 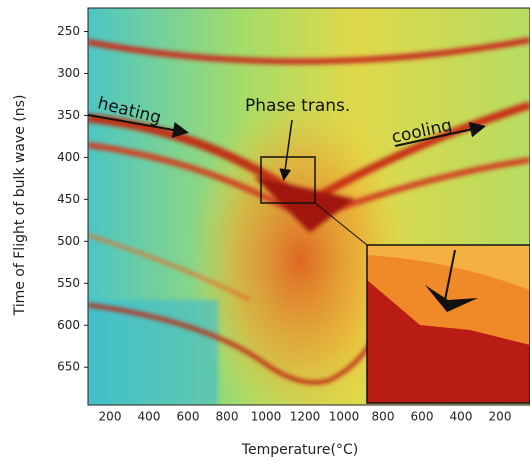 I want to click on y-tick-label: 650, so click(x=68, y=367).